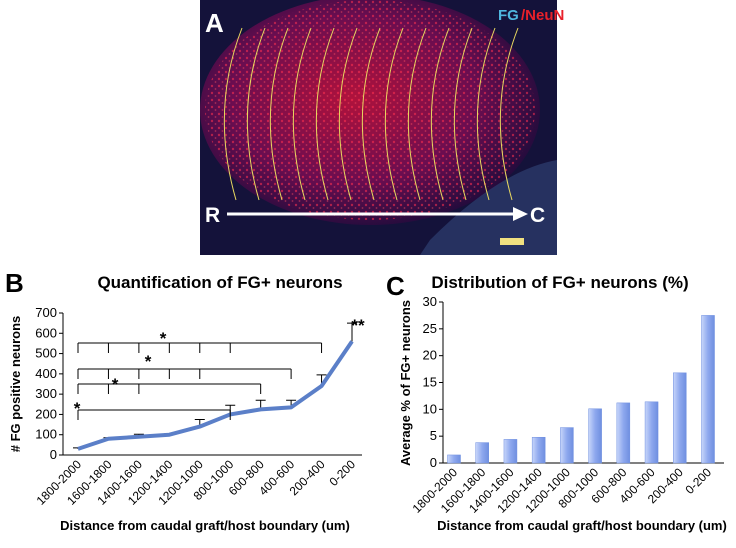  What do you see at coordinates (46, 373) in the screenshot?
I see `y-tick-label: 400` at bounding box center [46, 373].